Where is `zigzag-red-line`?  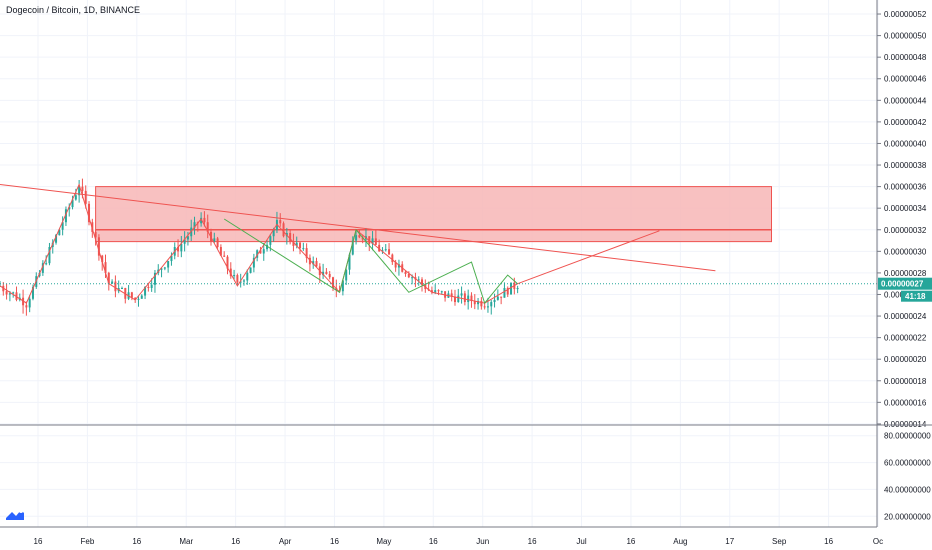 zigzag-red-line is located at coordinates (259, 243).